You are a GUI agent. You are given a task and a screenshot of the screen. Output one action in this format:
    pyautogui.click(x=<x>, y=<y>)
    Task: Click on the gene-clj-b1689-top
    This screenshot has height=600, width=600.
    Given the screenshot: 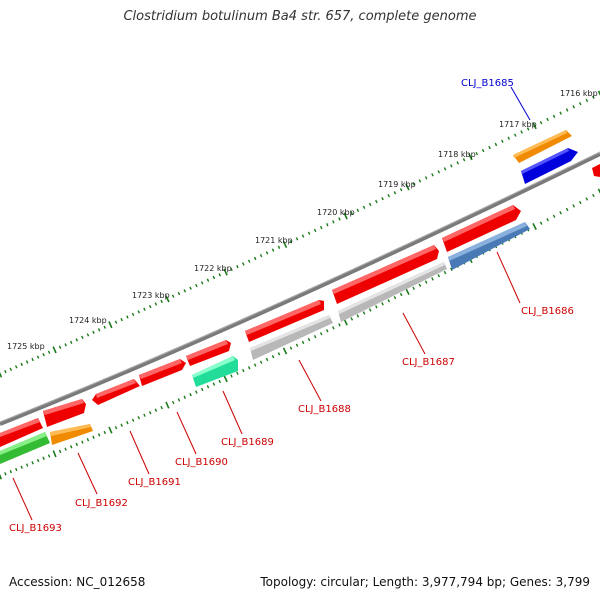 What is the action you would take?
    pyautogui.click(x=208, y=353)
    